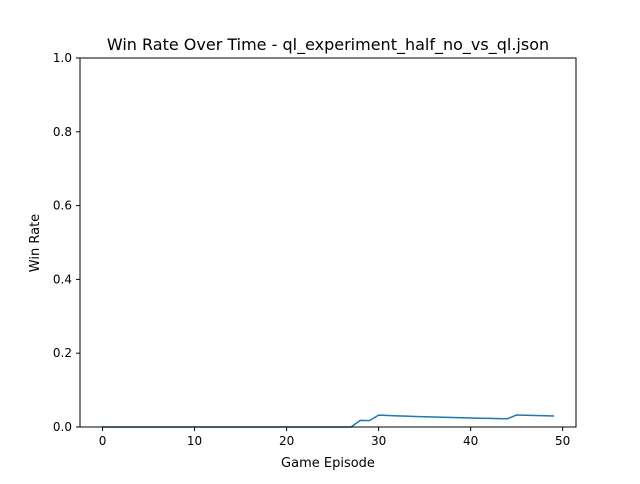 The width and height of the screenshot is (640, 484). What do you see at coordinates (378, 441) in the screenshot?
I see `x-tick-label: 30` at bounding box center [378, 441].